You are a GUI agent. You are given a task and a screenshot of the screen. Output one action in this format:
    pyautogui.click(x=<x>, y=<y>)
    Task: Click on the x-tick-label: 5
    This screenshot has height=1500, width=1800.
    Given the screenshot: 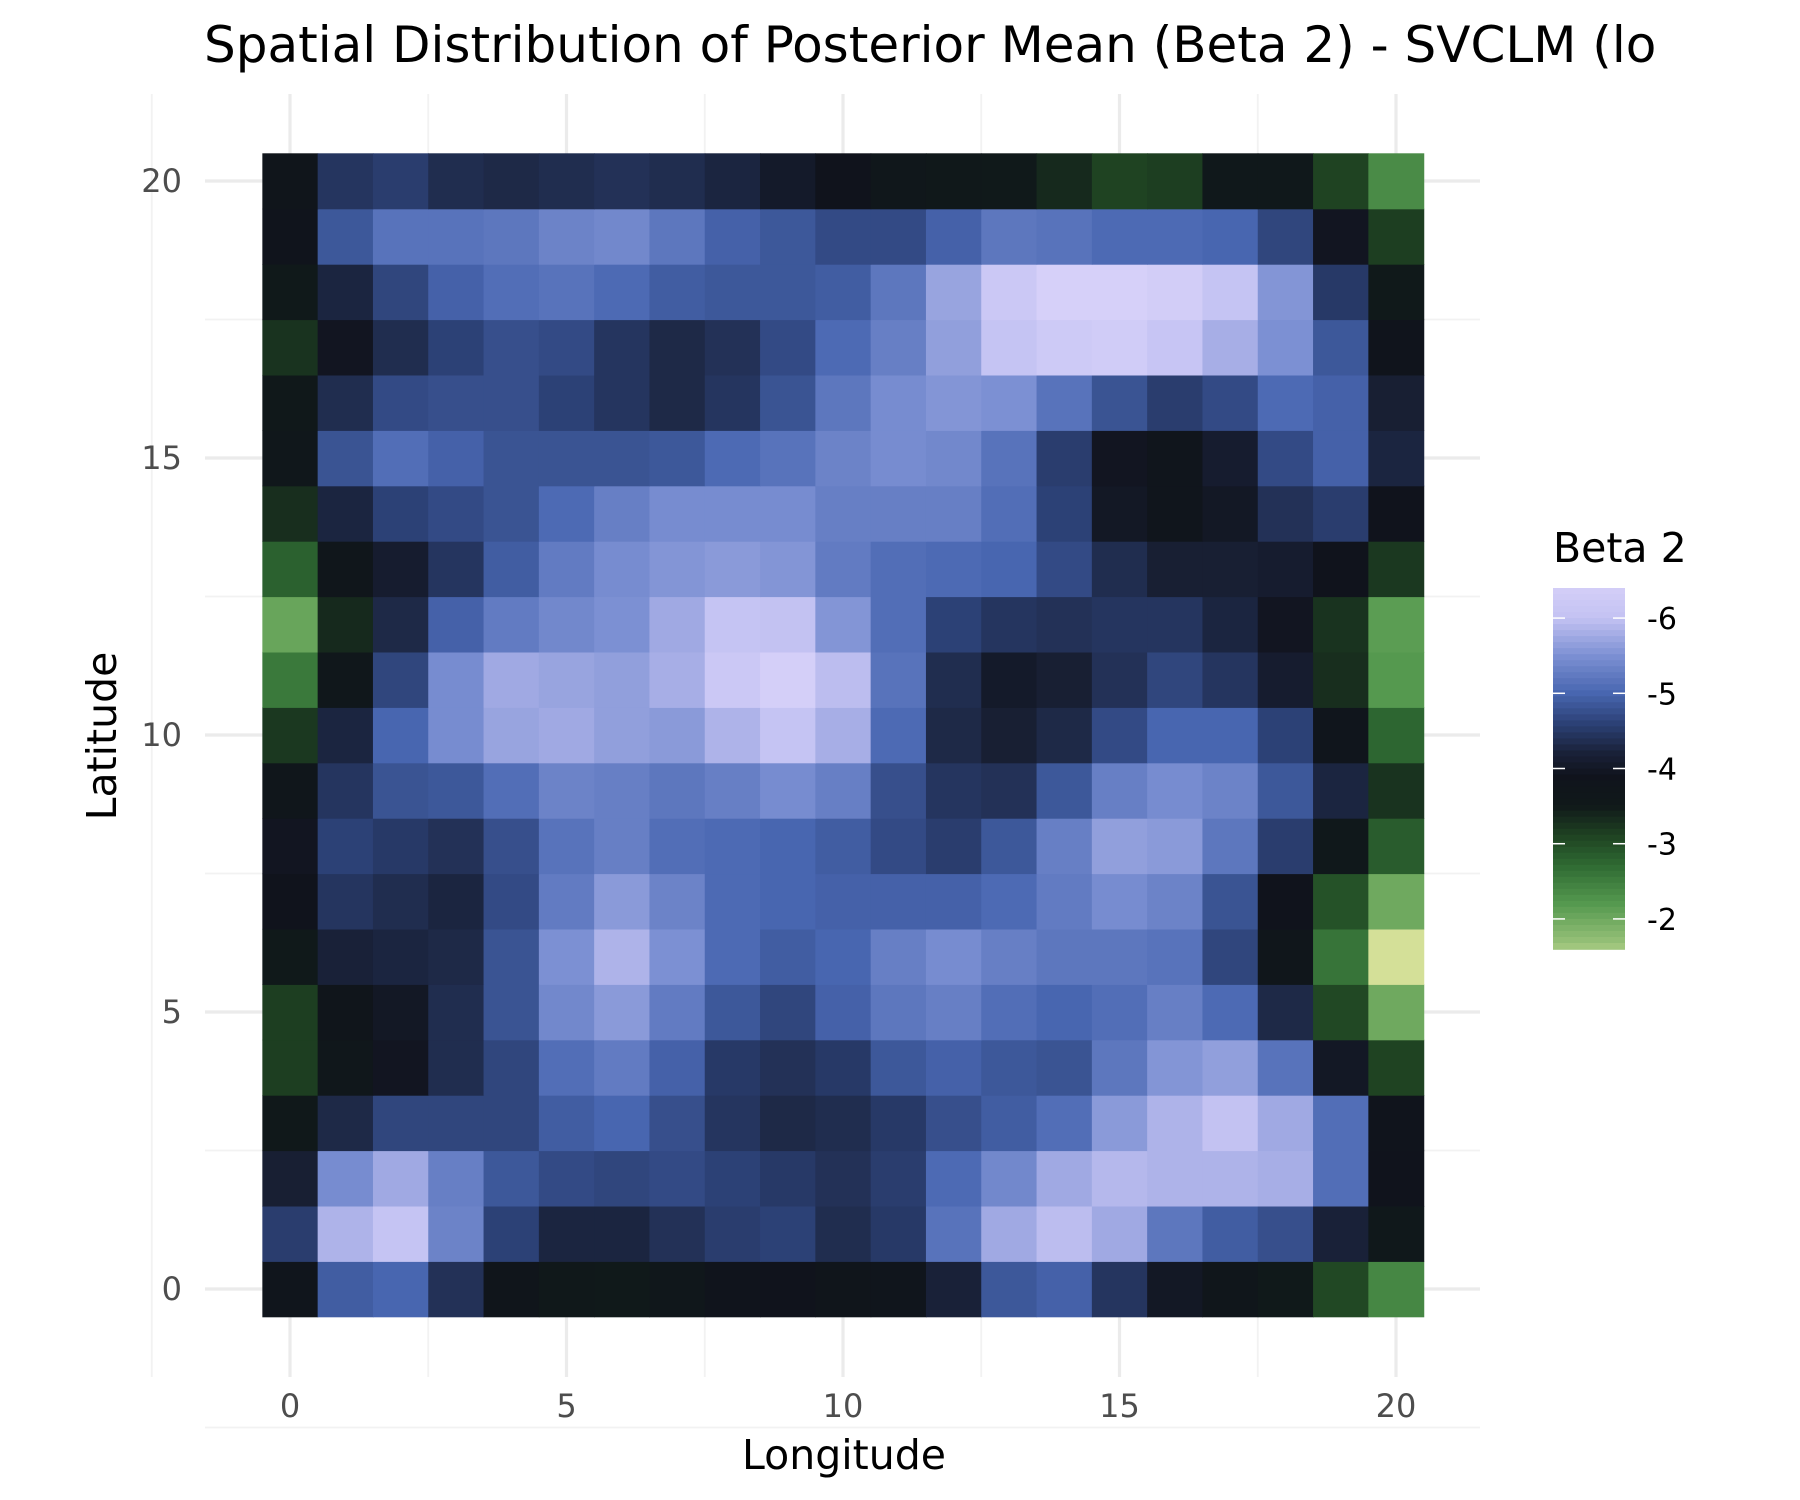 What is the action you would take?
    pyautogui.click(x=566, y=1406)
    